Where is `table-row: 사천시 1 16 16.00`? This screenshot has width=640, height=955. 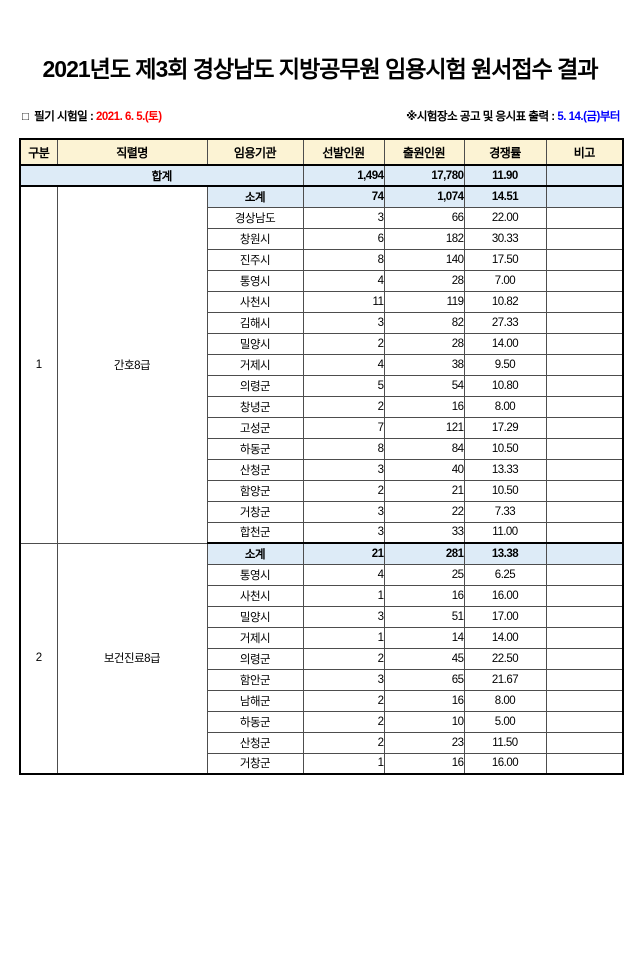
table-row: 사천시 1 16 16.00 is located at coordinates (322, 595).